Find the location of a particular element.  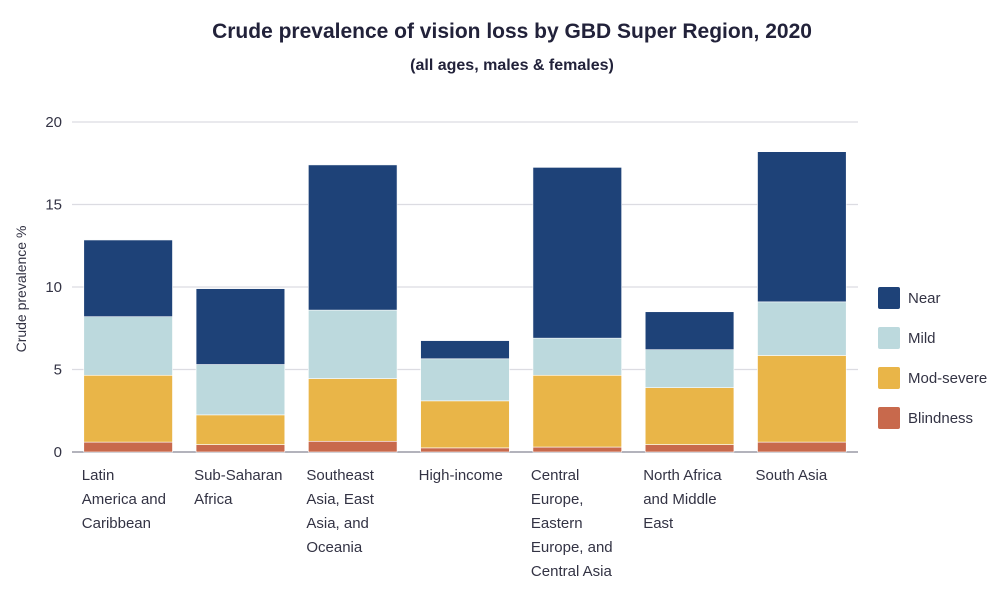

x-category-label: North Africa and Middle East is located at coordinates (682, 499).